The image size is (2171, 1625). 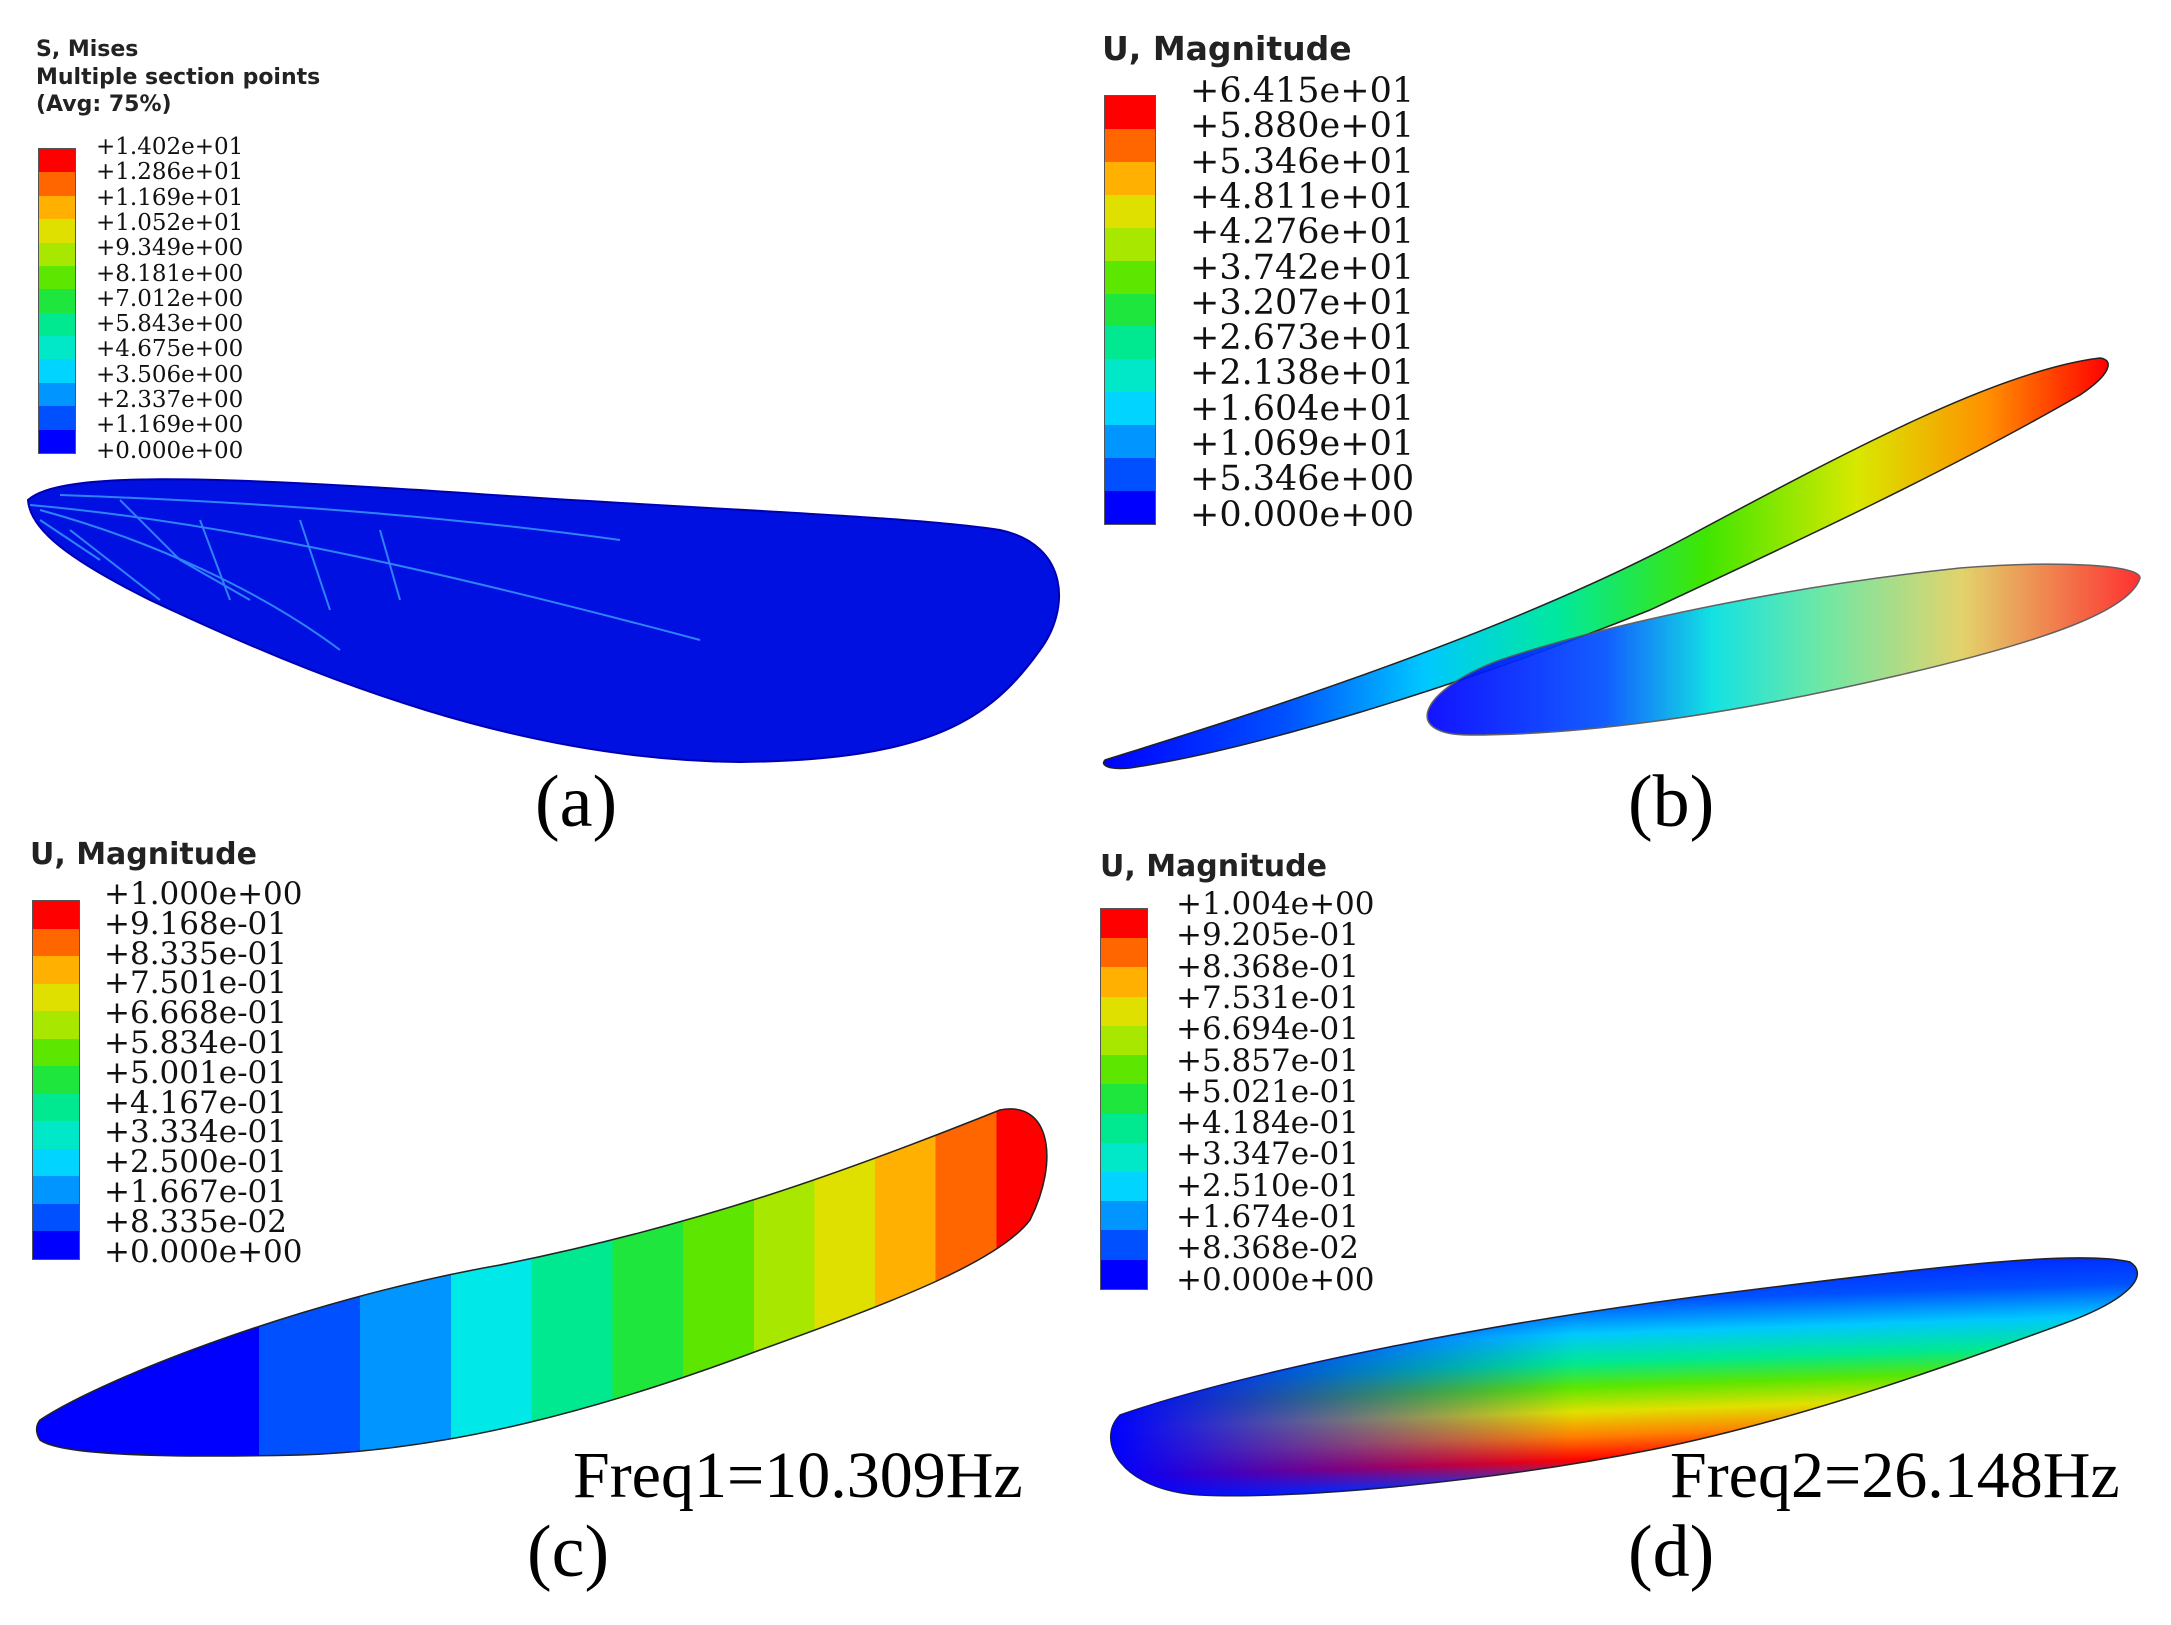 What do you see at coordinates (1302, 302) in the screenshot?
I see `legend-value: +3.207e+01` at bounding box center [1302, 302].